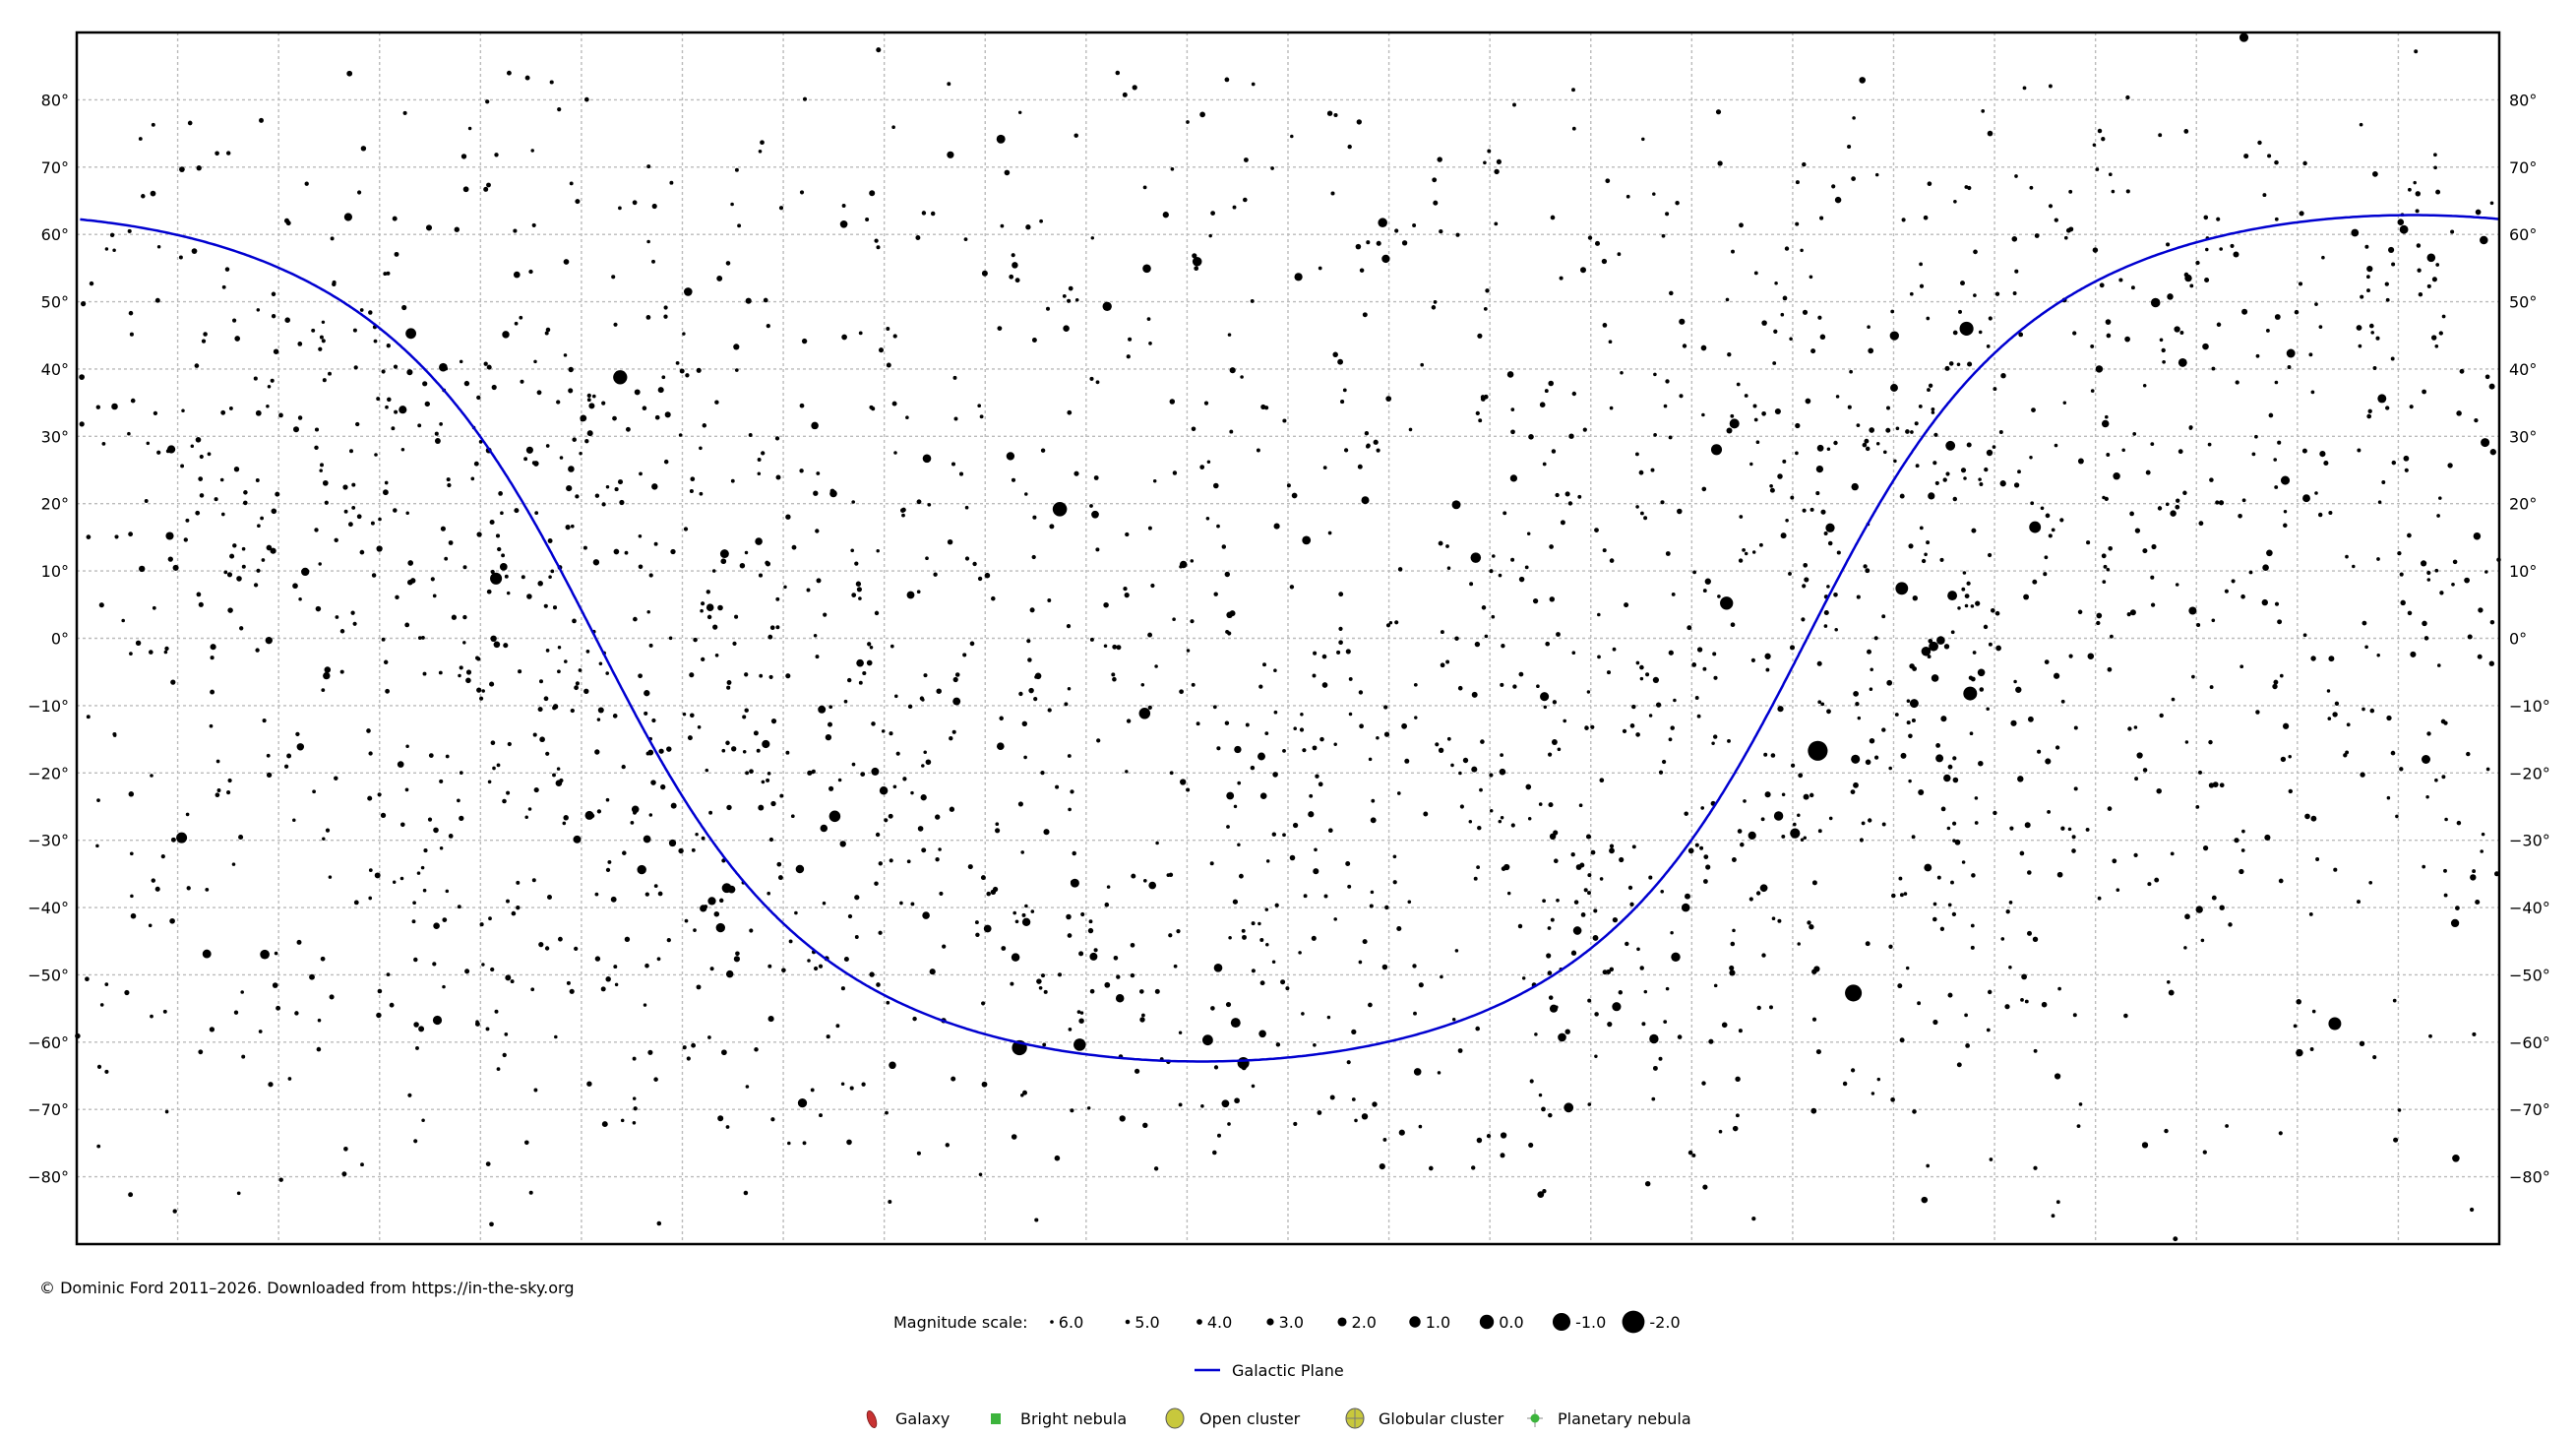 The width and height of the screenshot is (2576, 1438). Describe the element at coordinates (2523, 504) in the screenshot. I see `y-tick-label-right: 20°` at that location.